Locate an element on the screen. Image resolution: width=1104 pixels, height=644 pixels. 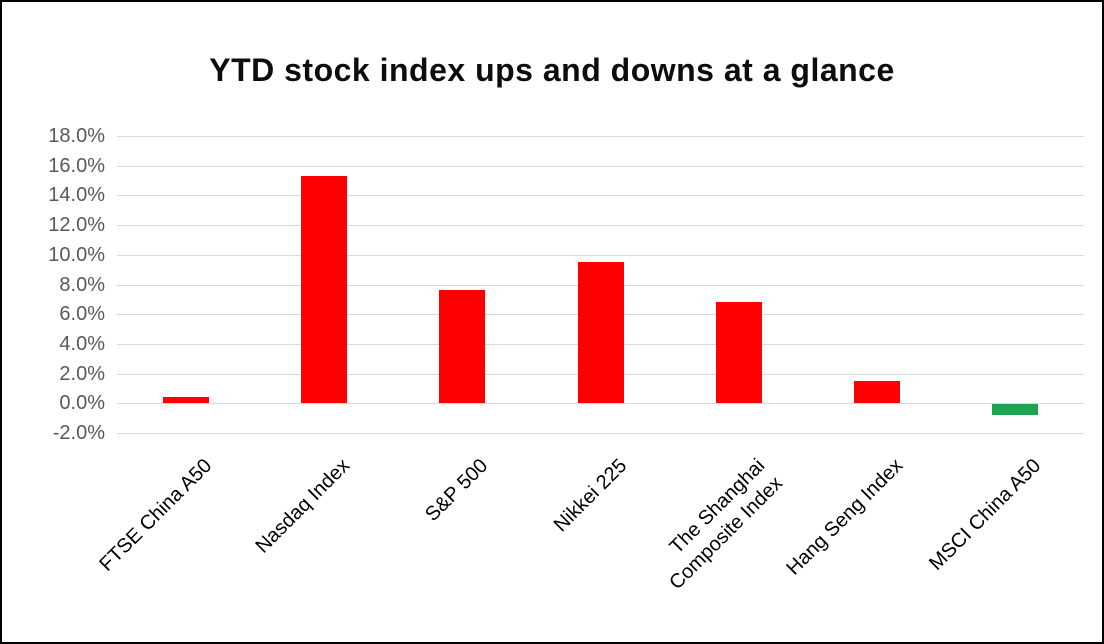
y-tick-label: 8.0% is located at coordinates (82, 284).